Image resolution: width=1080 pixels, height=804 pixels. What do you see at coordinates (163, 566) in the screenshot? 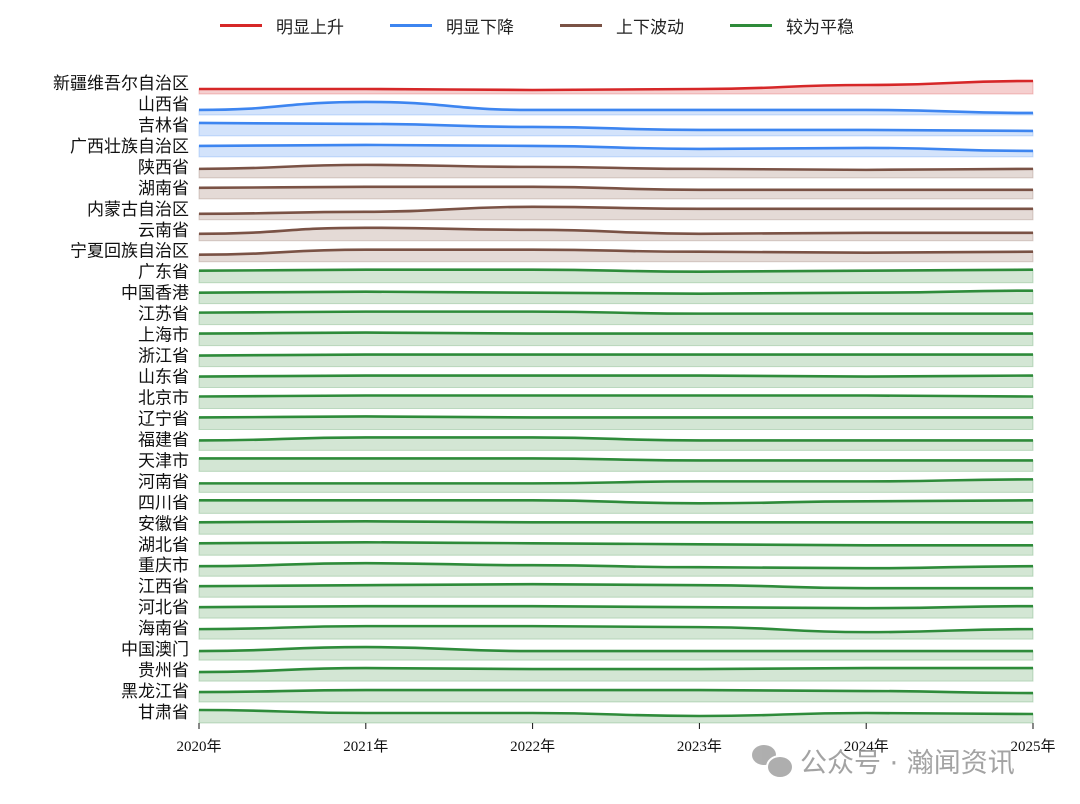
I see `row-label: 重庆市` at bounding box center [163, 566].